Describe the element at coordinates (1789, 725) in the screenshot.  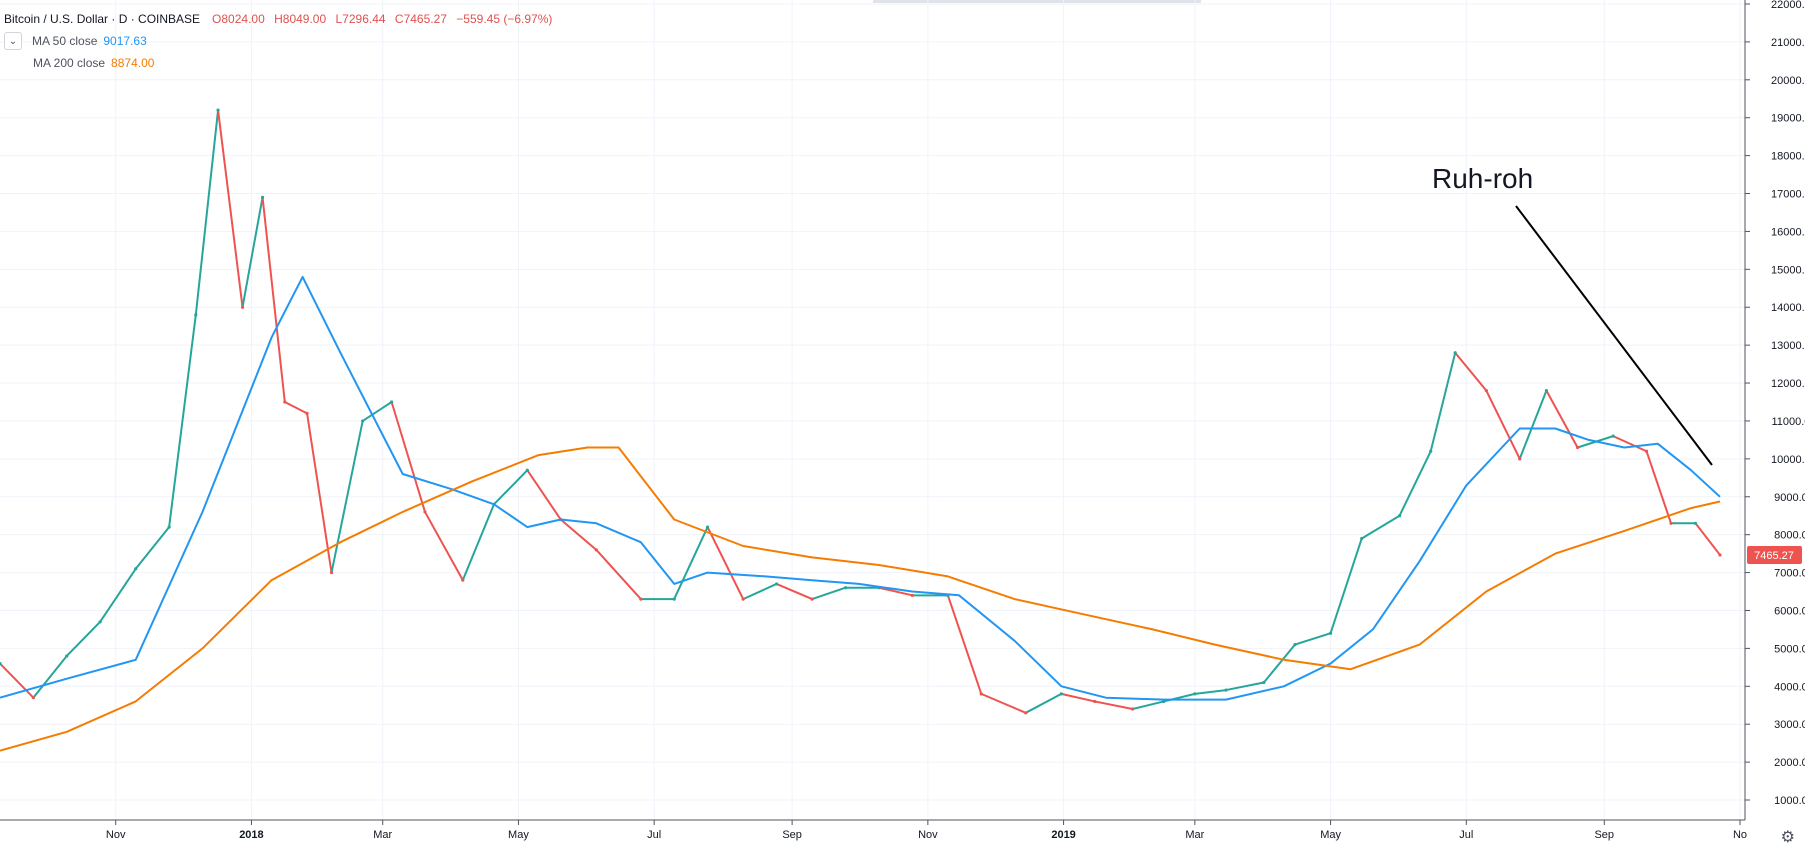
I see `y-tick-label: 3000.00` at that location.